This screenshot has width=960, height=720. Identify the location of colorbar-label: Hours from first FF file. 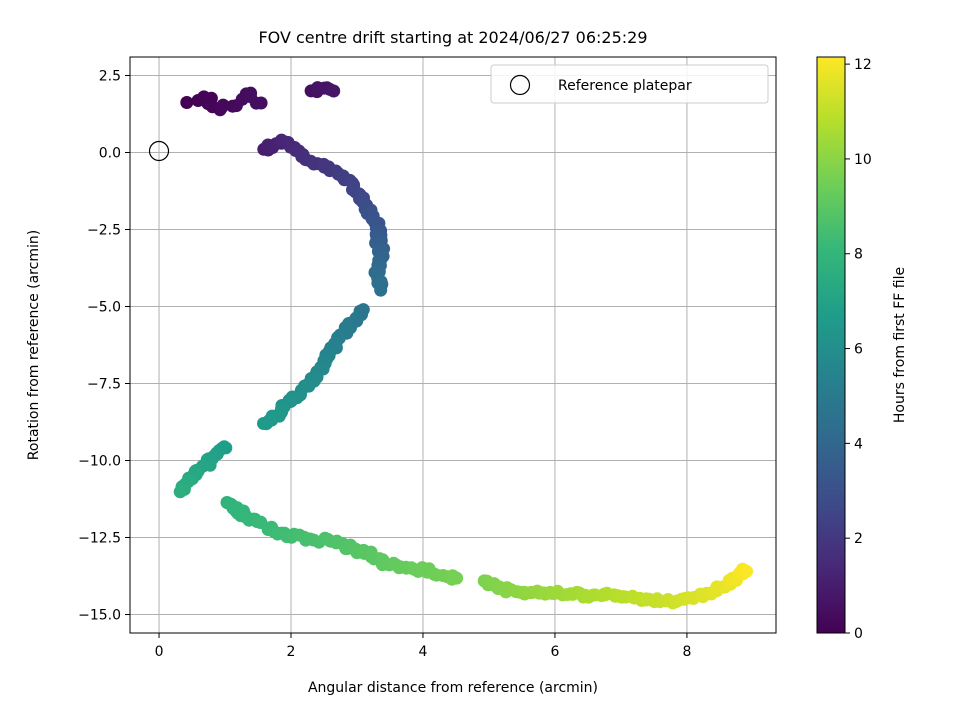
(900, 345).